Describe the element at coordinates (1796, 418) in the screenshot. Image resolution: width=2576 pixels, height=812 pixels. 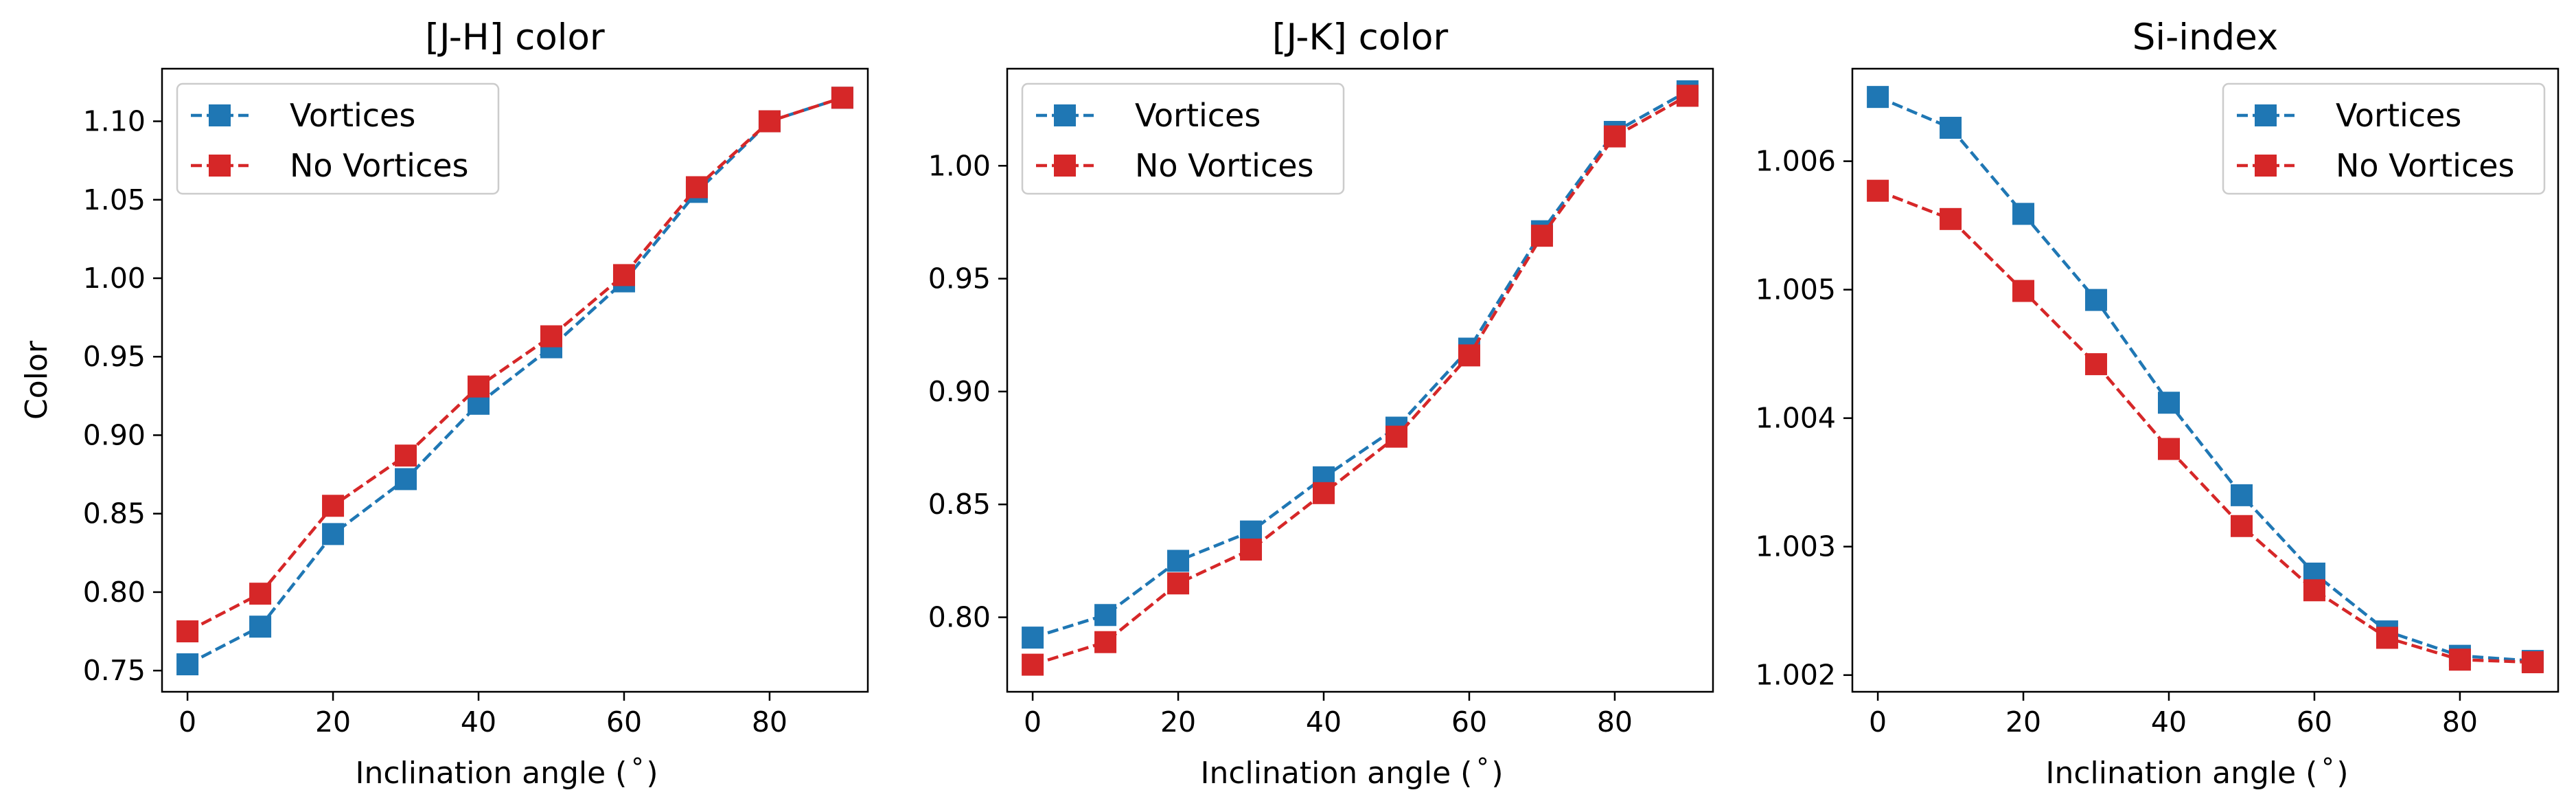
I see `y-tick-label: 1.004` at that location.